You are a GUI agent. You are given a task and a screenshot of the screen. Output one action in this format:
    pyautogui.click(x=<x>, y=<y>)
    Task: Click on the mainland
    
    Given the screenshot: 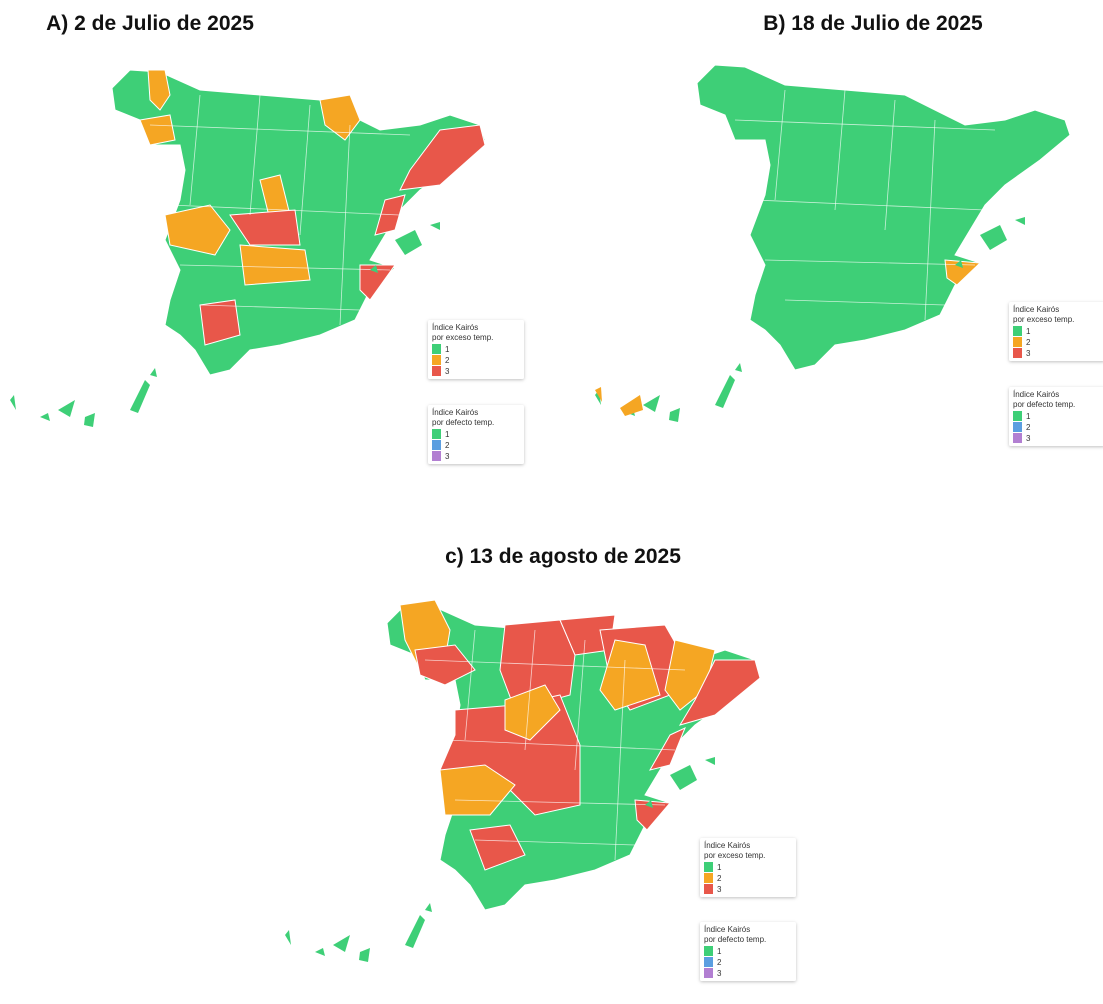 What is the action you would take?
    pyautogui.click(x=883, y=217)
    